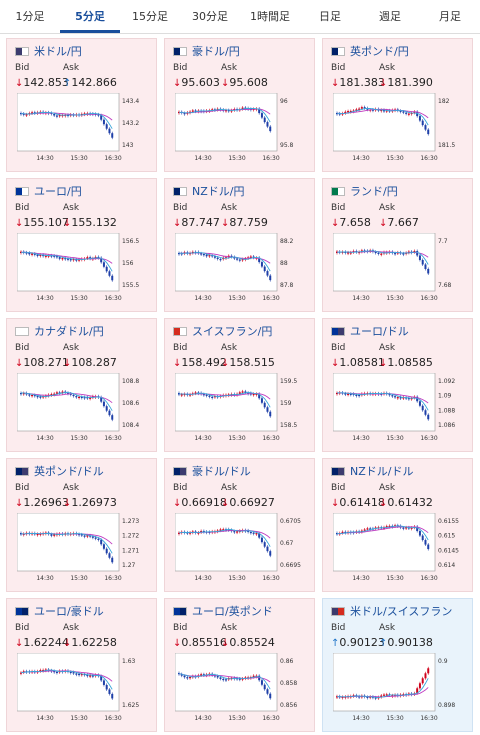 The image size is (480, 735). Describe the element at coordinates (58, 191) in the screenshot. I see `pair-name: ユーロ/円` at that location.